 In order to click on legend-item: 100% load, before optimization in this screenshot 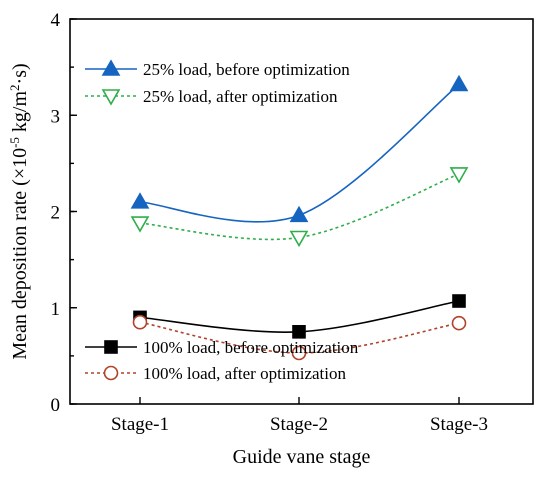, I will do `click(222, 347)`.